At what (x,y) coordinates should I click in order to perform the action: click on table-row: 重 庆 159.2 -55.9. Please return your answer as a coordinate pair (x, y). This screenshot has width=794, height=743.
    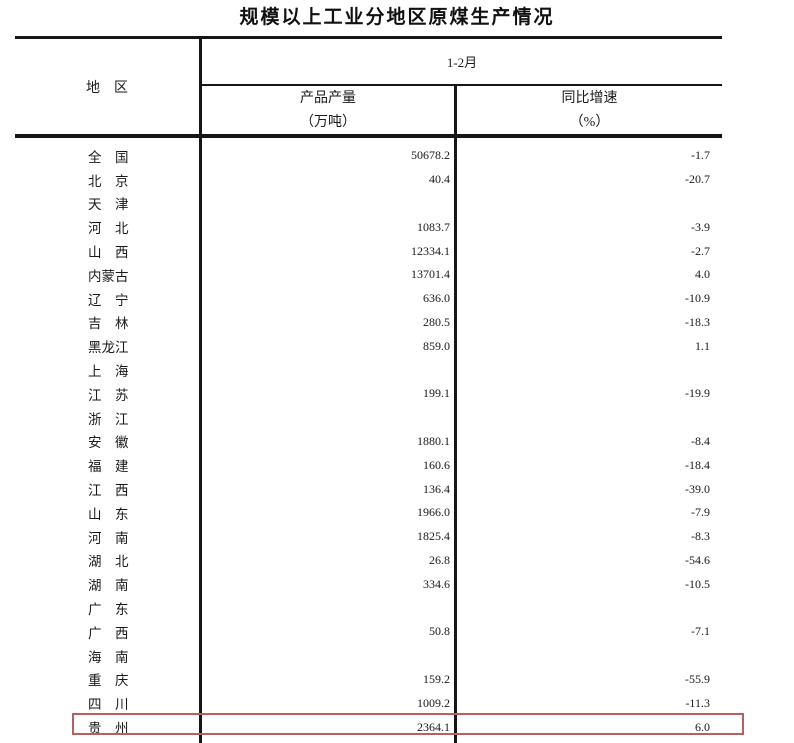
    Looking at the image, I should click on (368, 680).